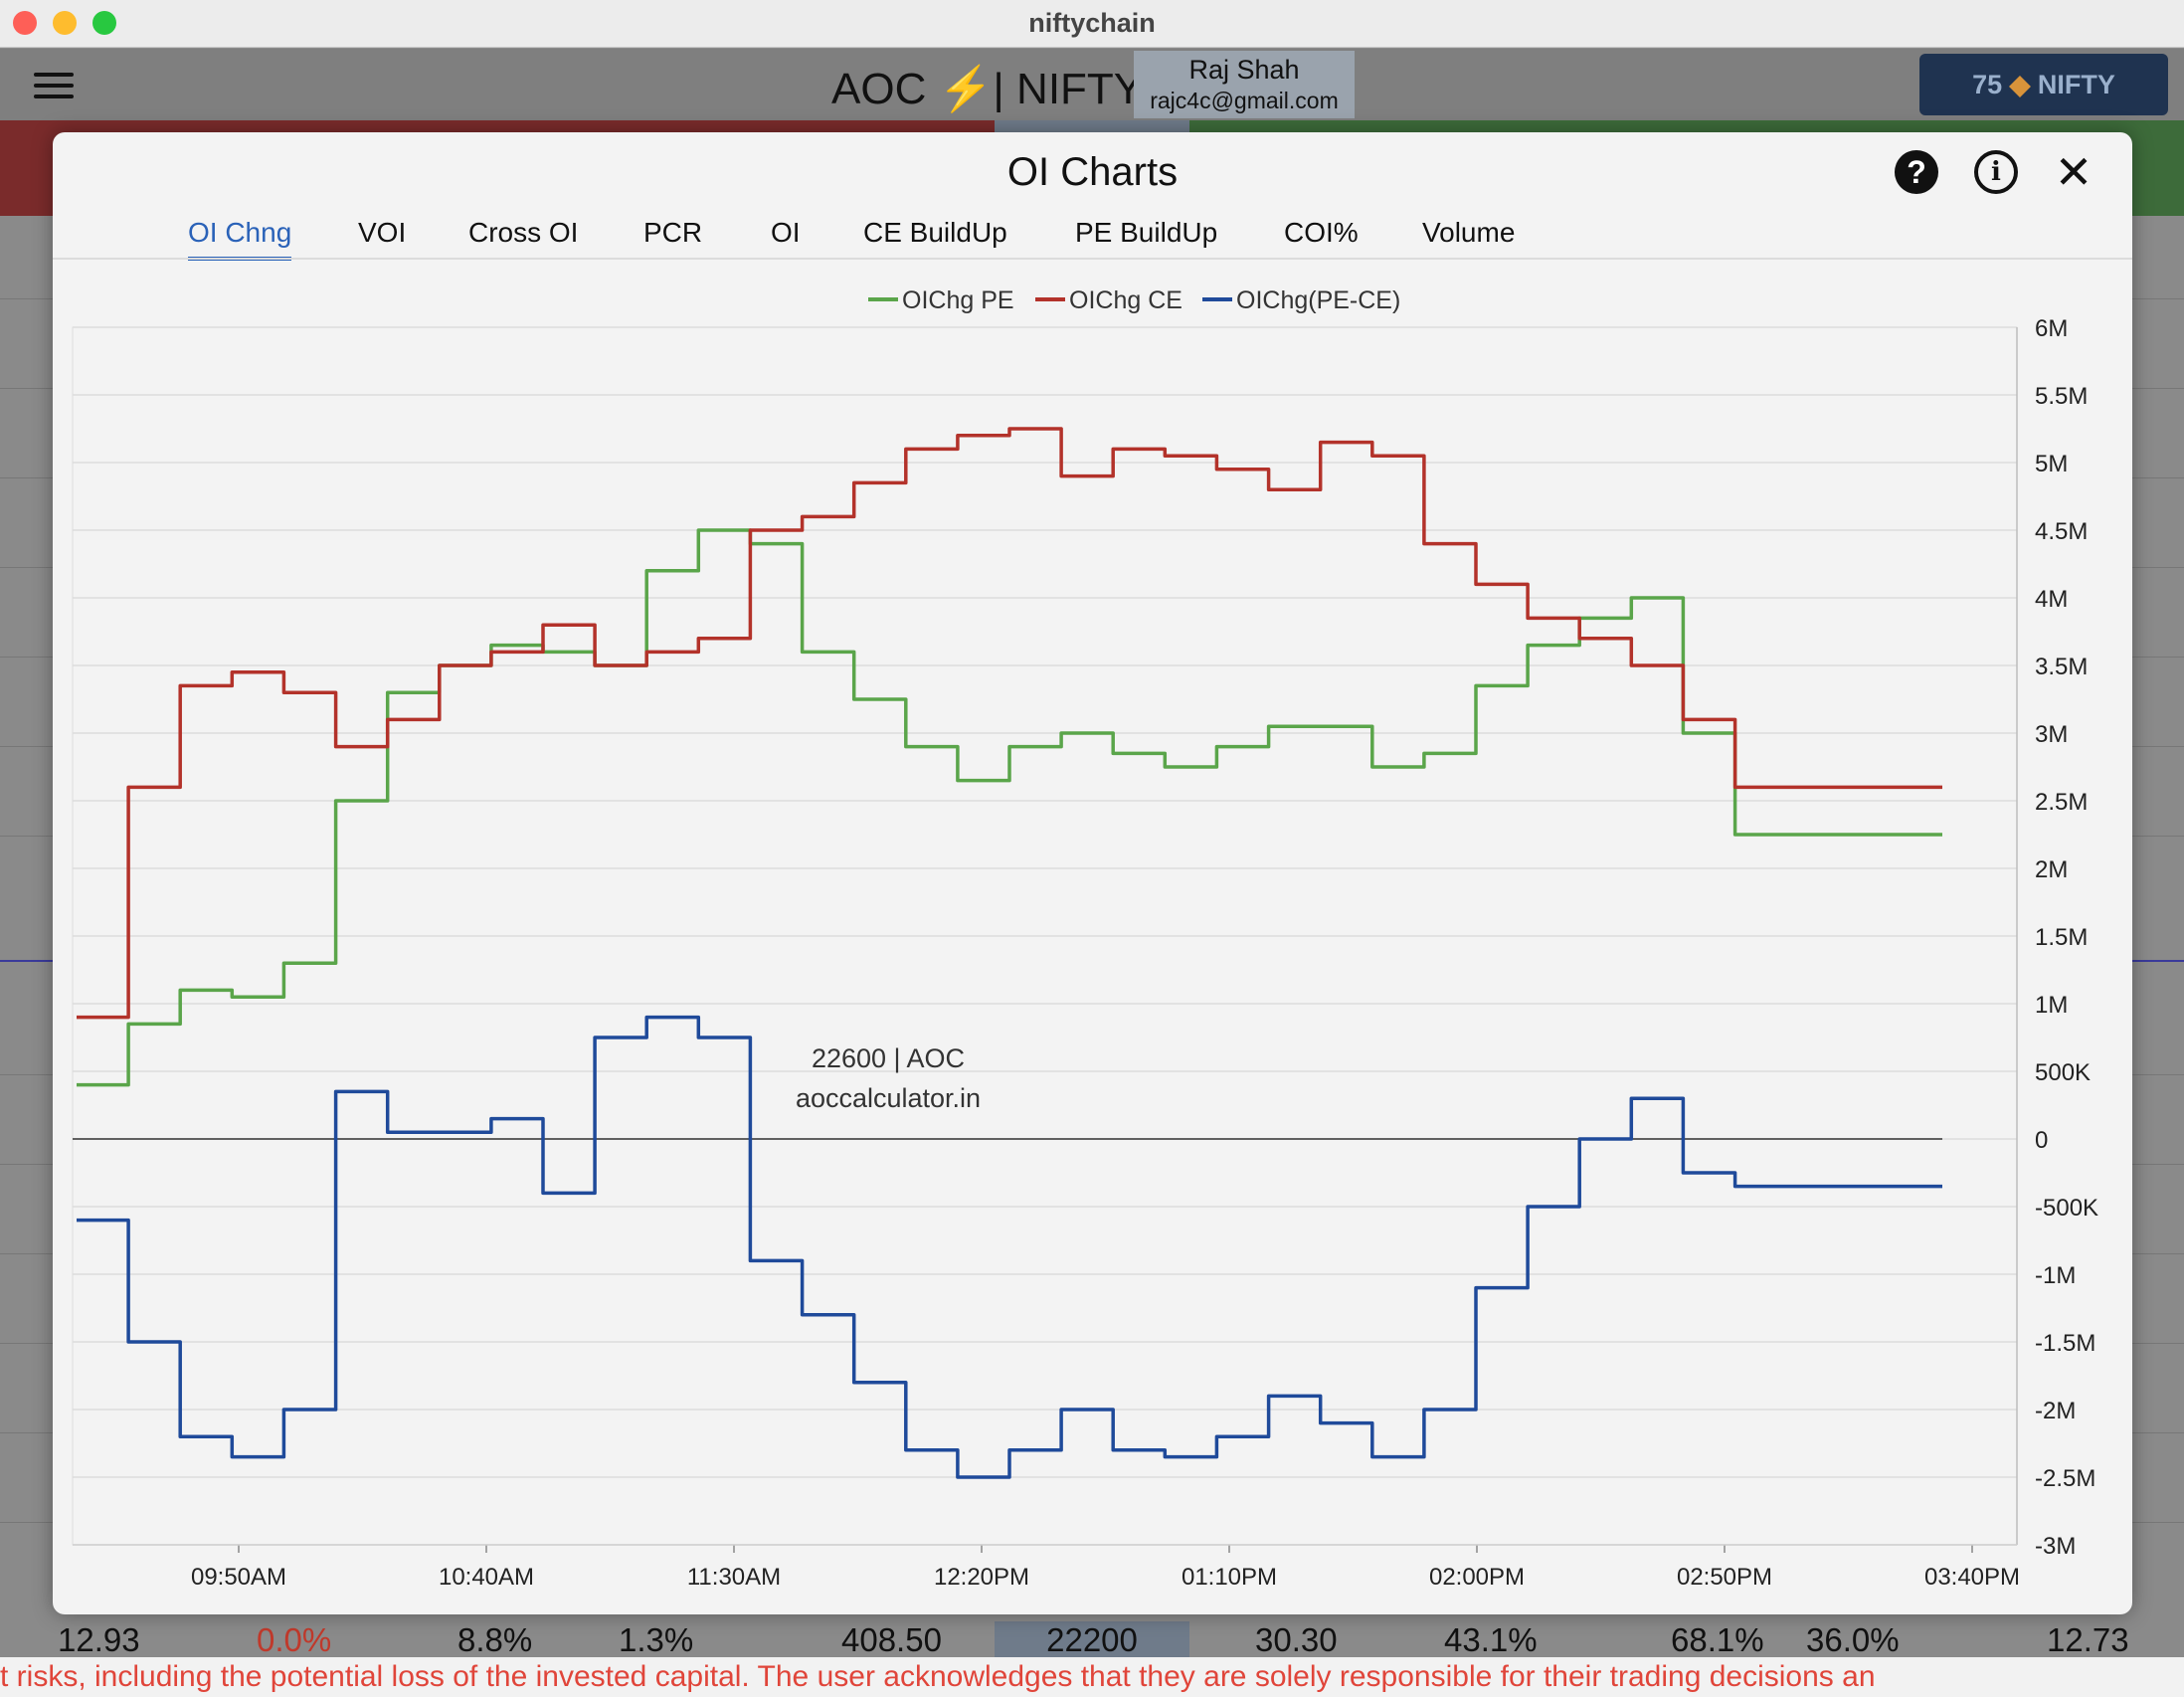  What do you see at coordinates (1987, 85) in the screenshot?
I see `lot-size-value: 75` at bounding box center [1987, 85].